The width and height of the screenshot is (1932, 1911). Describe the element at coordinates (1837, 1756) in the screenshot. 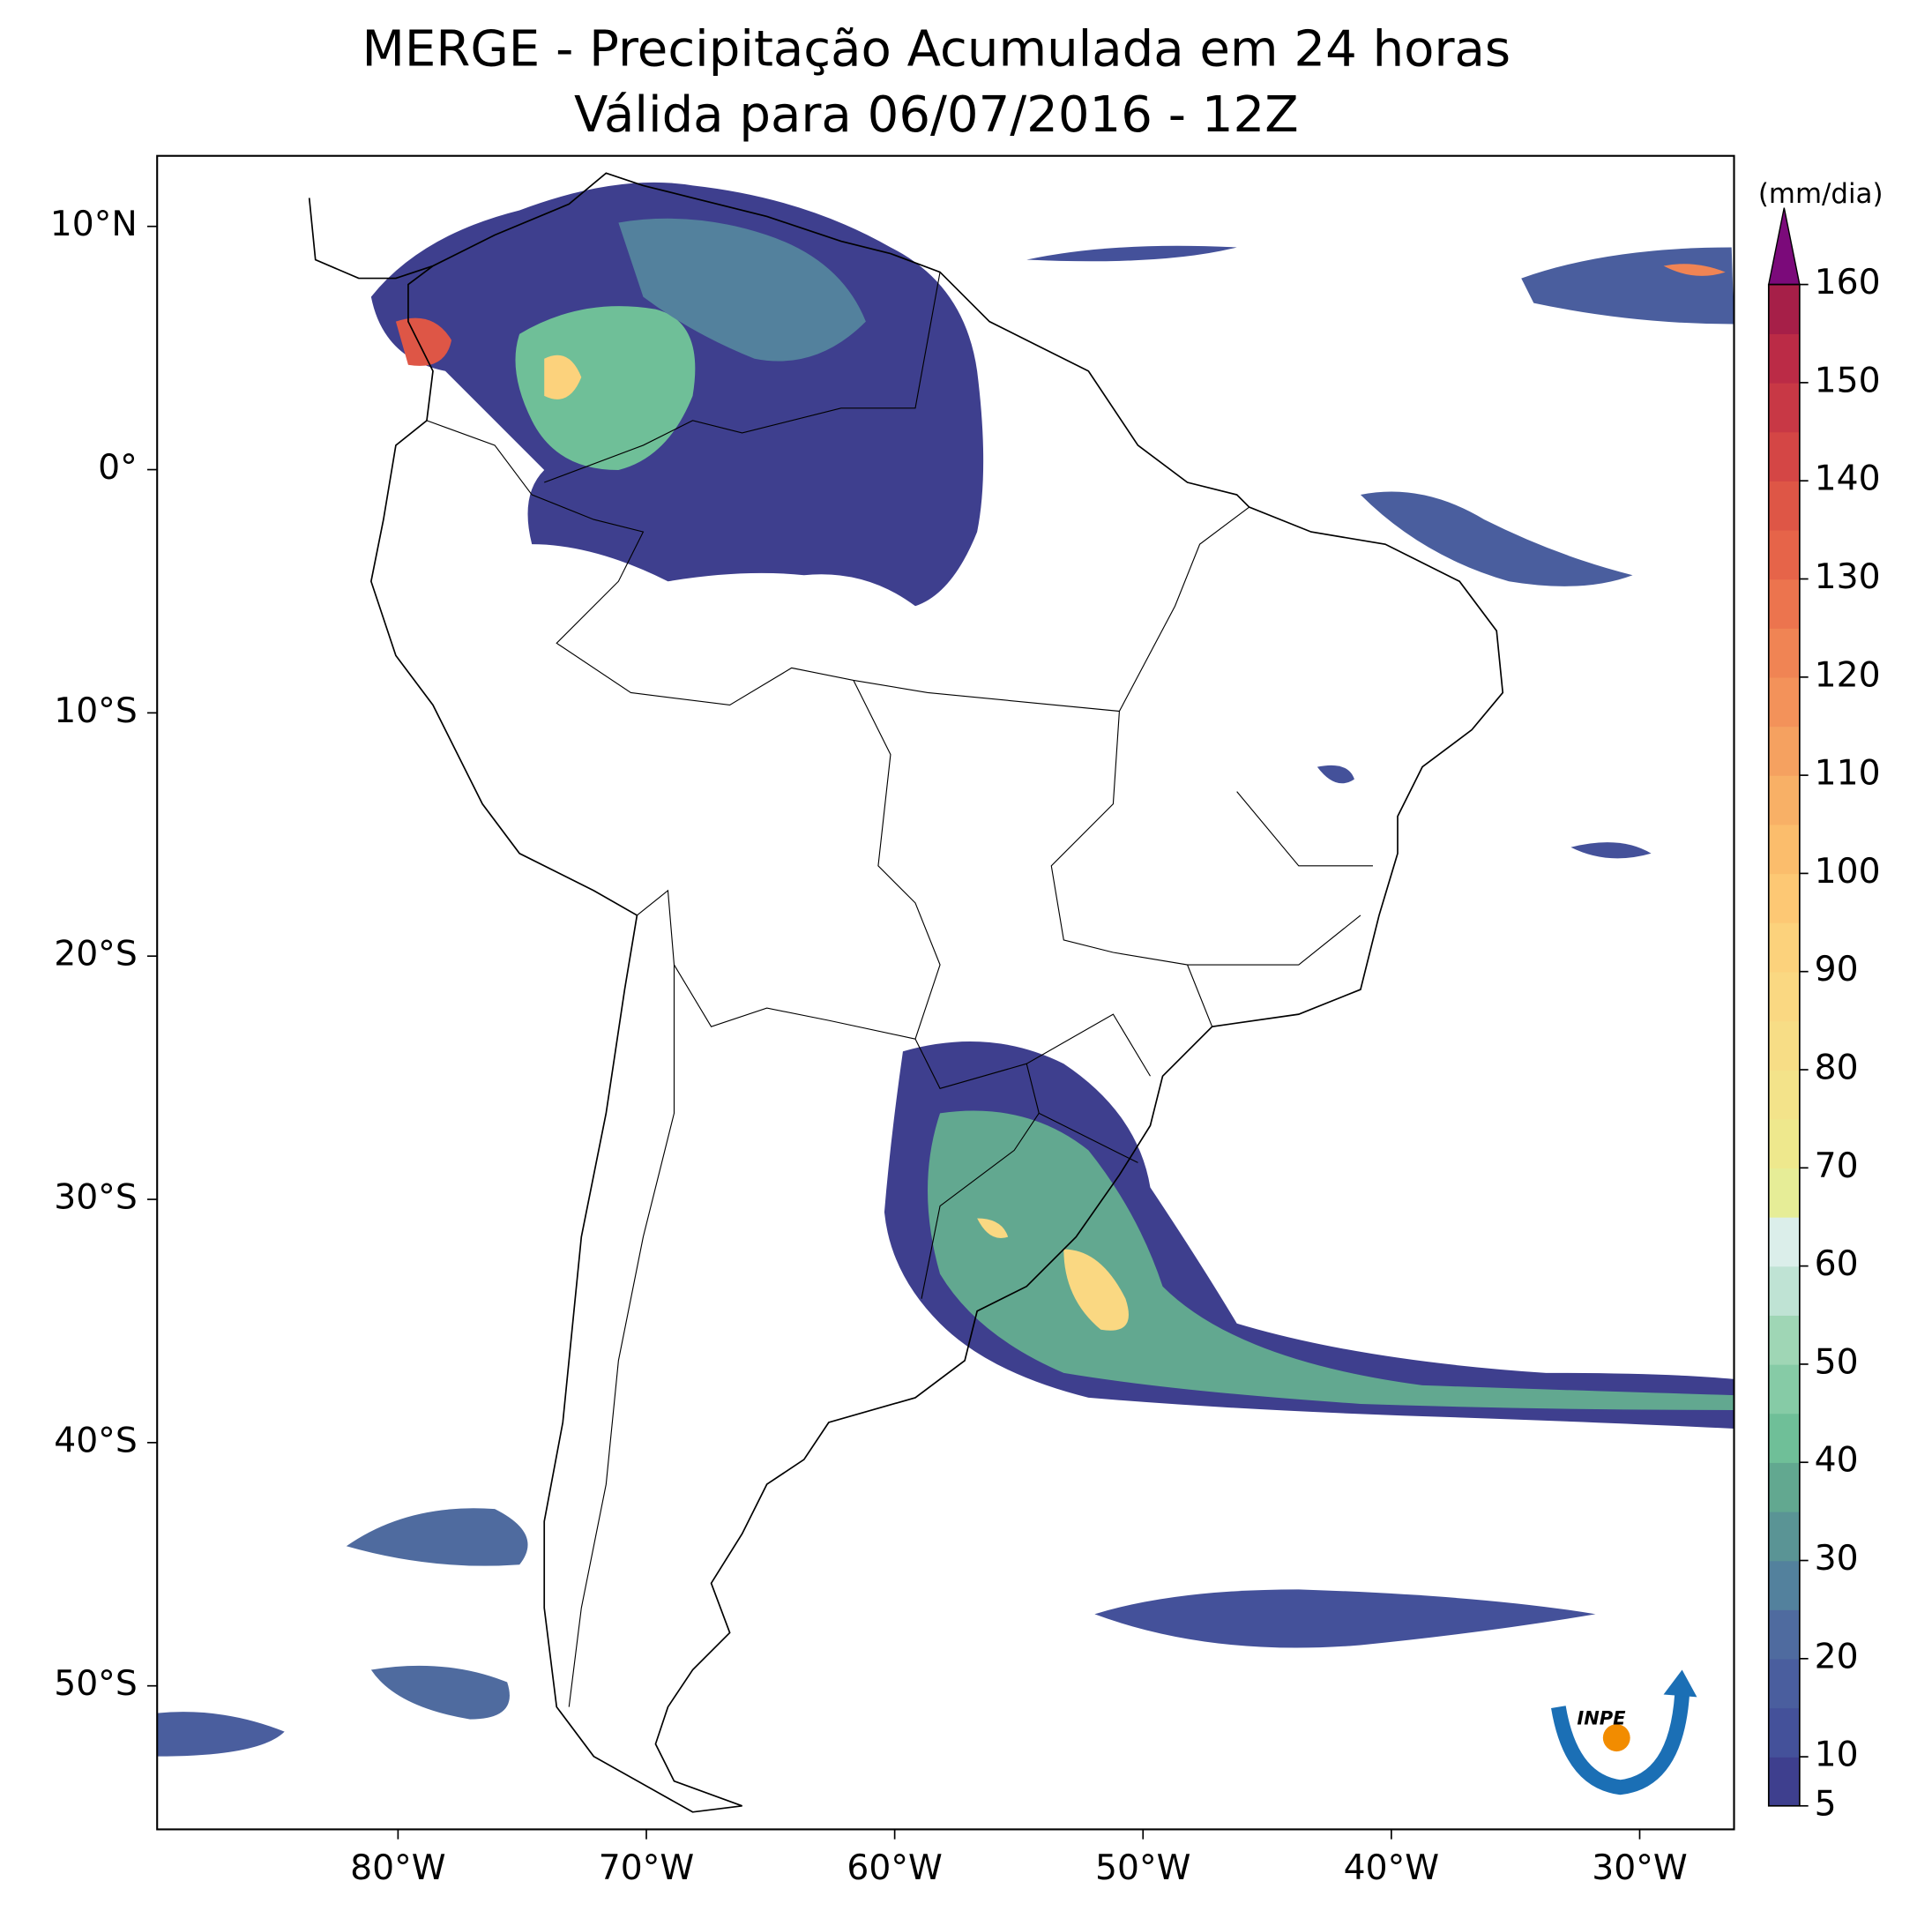

I see `colorbar-tick-label: 10` at that location.